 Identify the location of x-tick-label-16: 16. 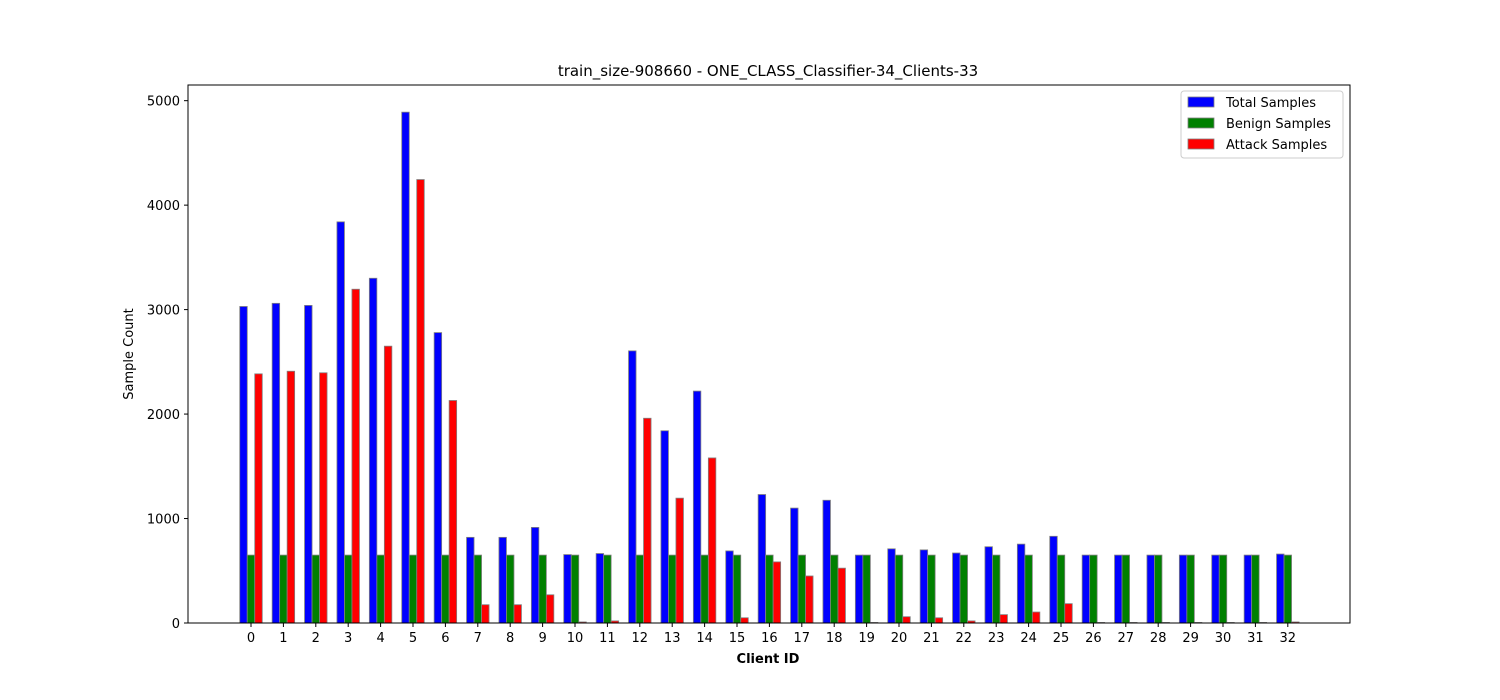
(769, 638).